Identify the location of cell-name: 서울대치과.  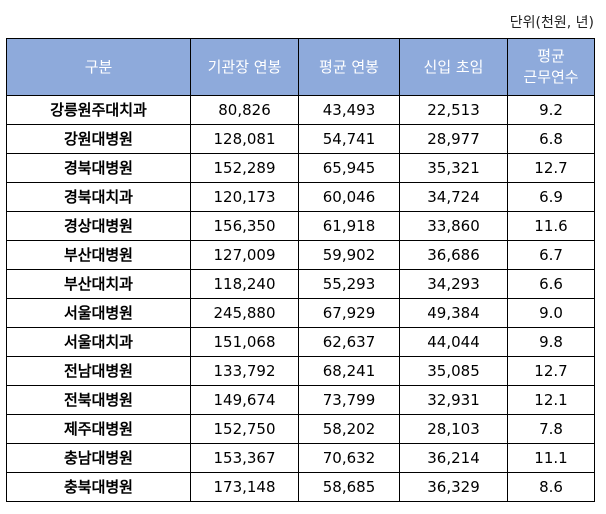
(98, 342).